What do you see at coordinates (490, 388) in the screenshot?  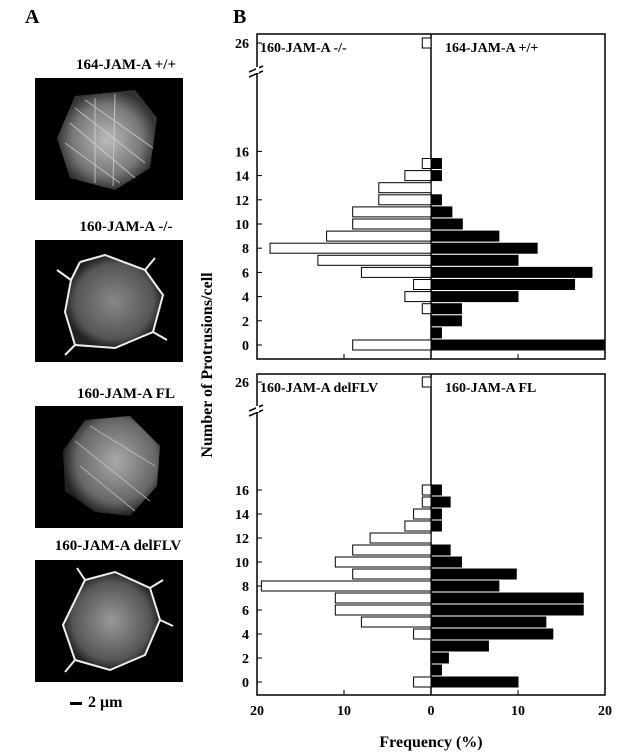 I see `series-label-right: 160-JAM-A FL` at bounding box center [490, 388].